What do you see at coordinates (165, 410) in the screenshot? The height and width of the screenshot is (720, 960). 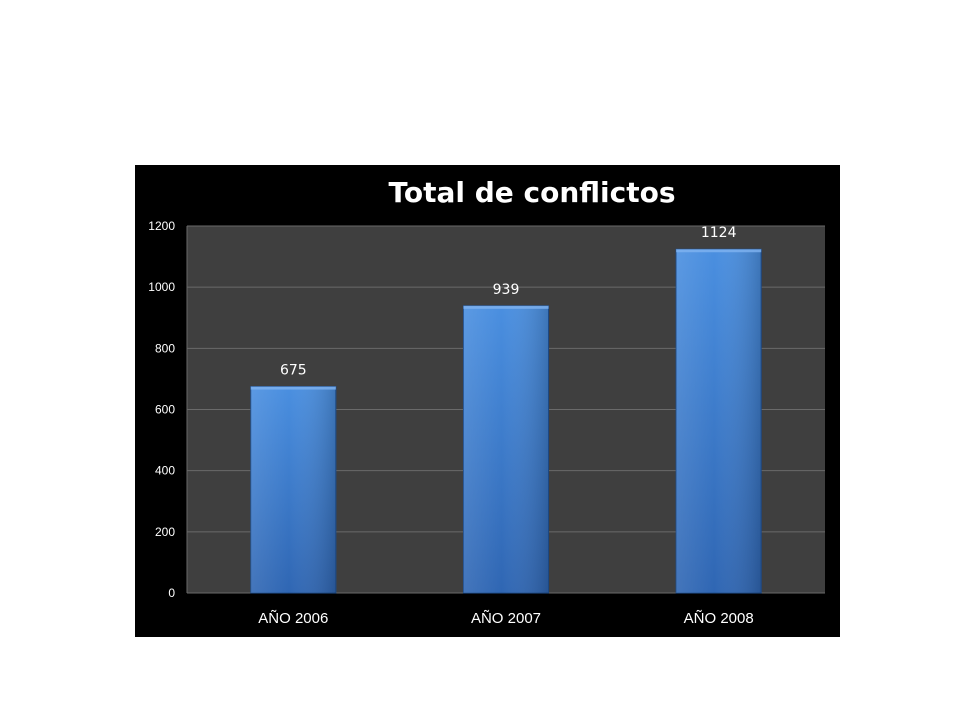 I see `y-tick-label: 600` at bounding box center [165, 410].